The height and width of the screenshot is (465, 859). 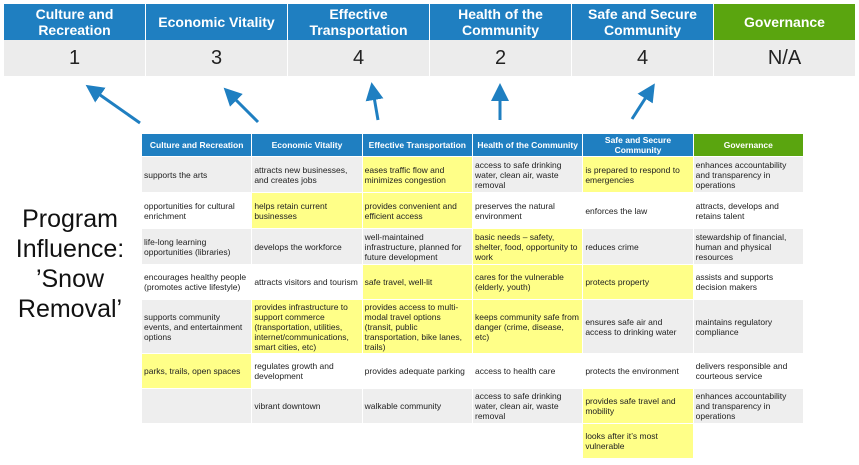 I want to click on summary-value: 1, so click(x=75, y=58).